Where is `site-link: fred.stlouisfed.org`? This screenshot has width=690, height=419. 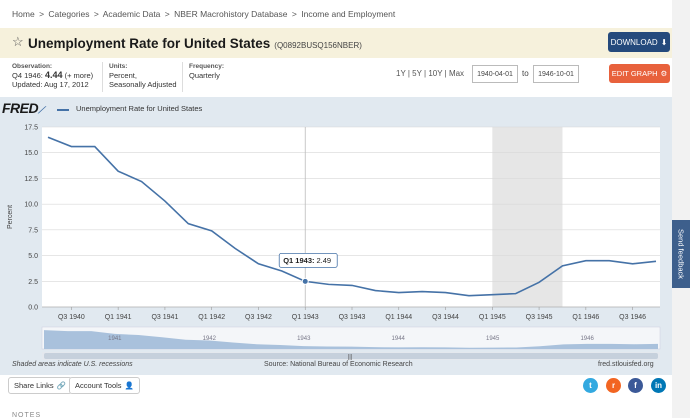 site-link: fred.stlouisfed.org is located at coordinates (626, 364).